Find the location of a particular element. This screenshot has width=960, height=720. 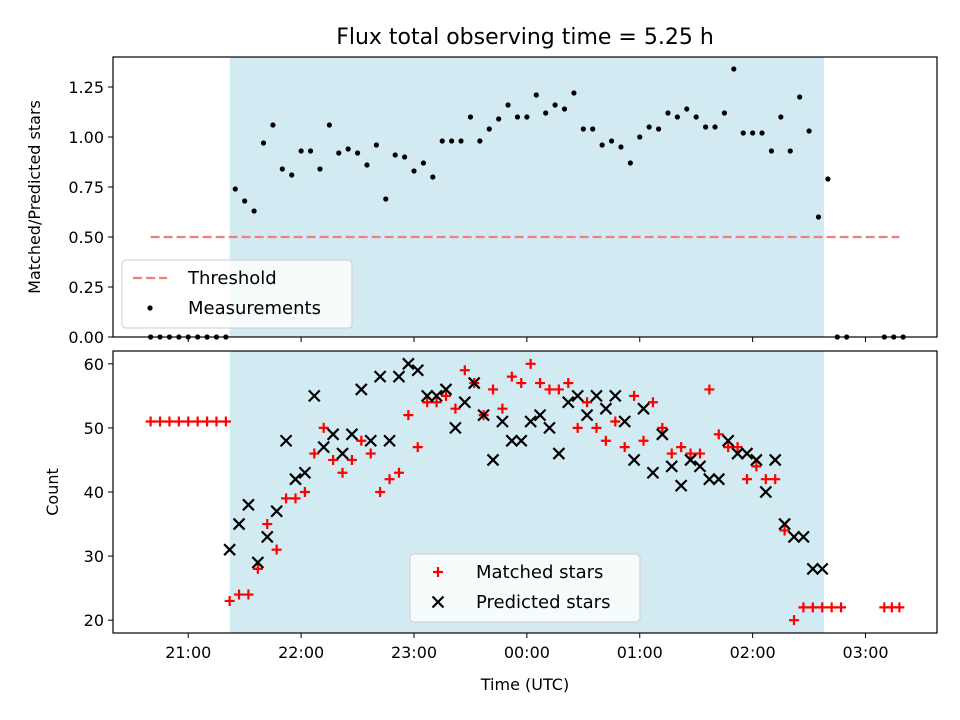

top-y-tick-label: 0.75 is located at coordinates (86, 187).